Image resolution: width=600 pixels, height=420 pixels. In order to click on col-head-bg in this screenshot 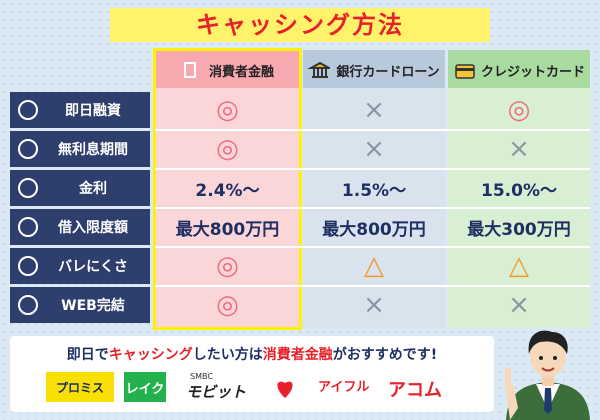, I will do `click(227, 69)`.